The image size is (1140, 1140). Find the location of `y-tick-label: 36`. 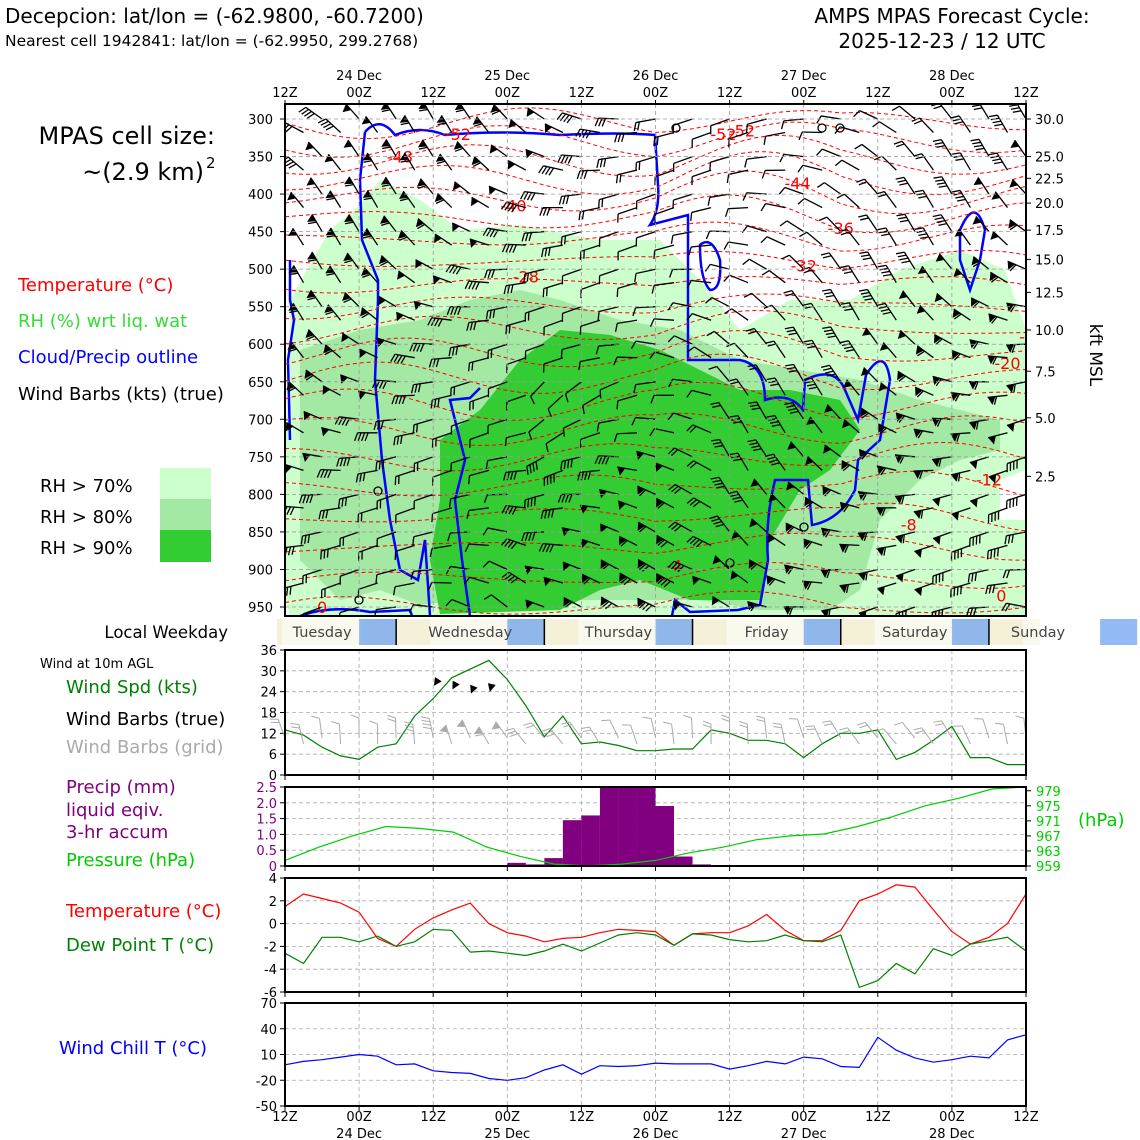

y-tick-label: 36 is located at coordinates (268, 651).